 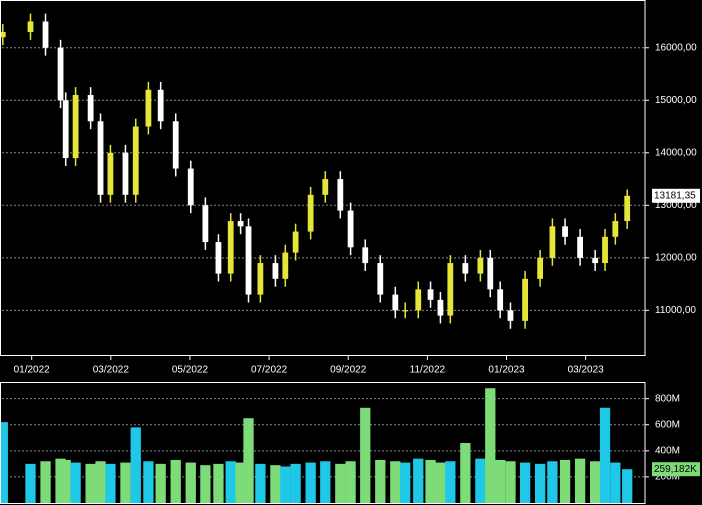 What do you see at coordinates (190, 370) in the screenshot?
I see `x-tick-label: 05/2022` at bounding box center [190, 370].